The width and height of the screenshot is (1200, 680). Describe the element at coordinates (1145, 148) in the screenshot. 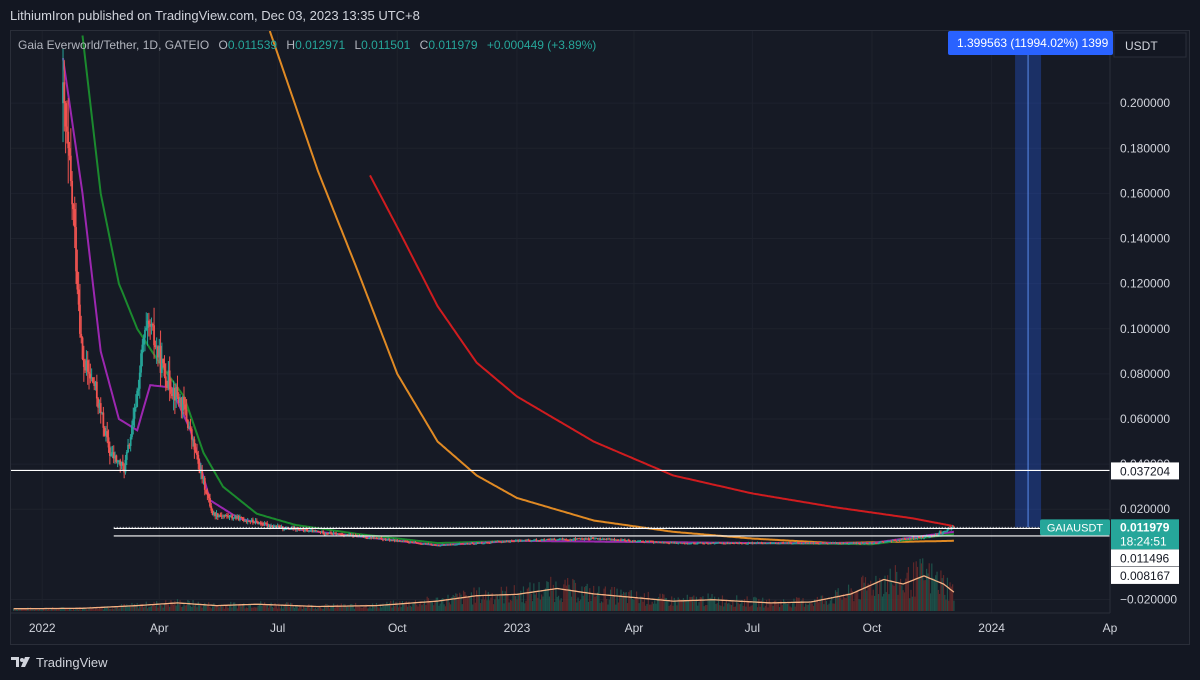

I see `y-tick-label: 0.180000` at that location.